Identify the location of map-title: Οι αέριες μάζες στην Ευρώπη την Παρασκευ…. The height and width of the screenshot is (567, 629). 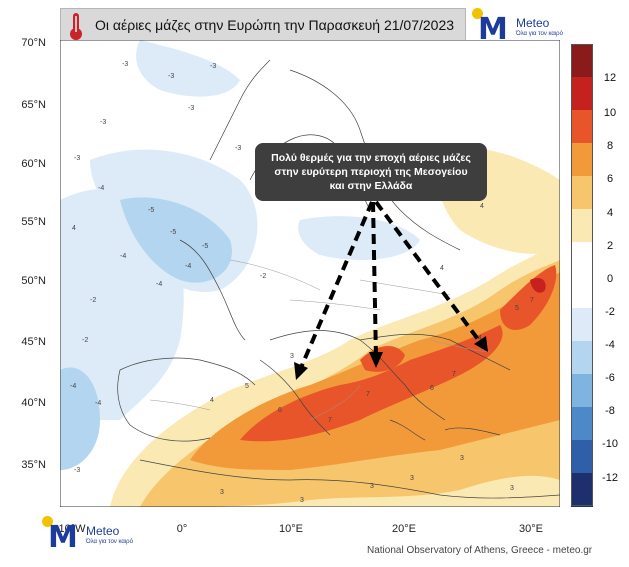
(275, 25).